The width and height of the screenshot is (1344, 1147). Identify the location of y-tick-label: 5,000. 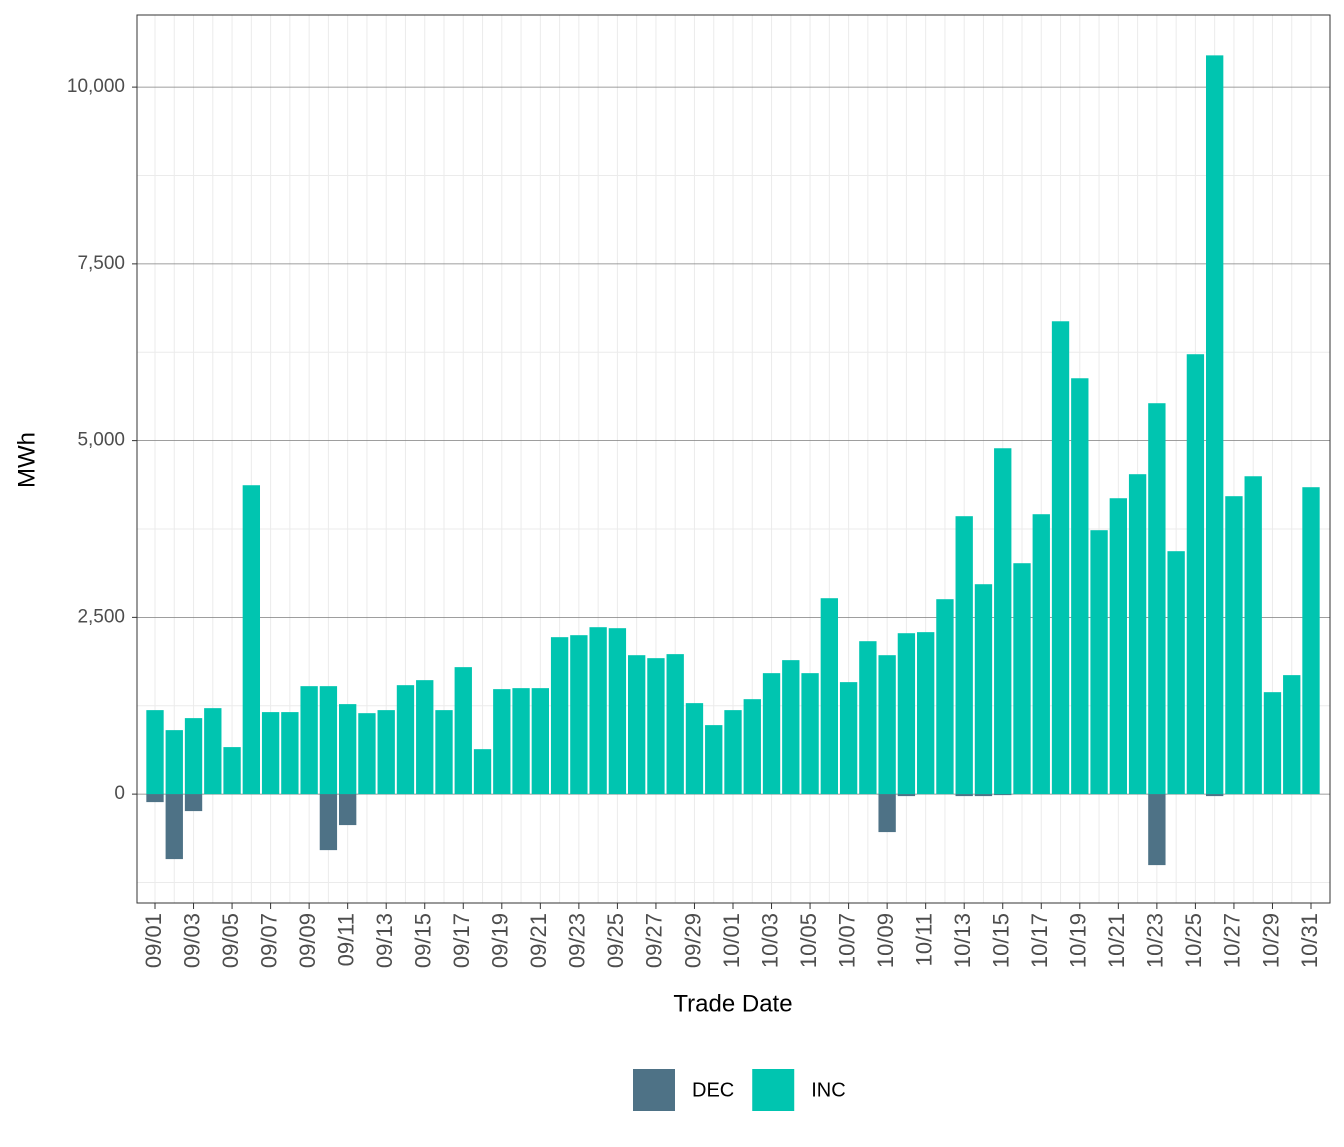
(101, 440).